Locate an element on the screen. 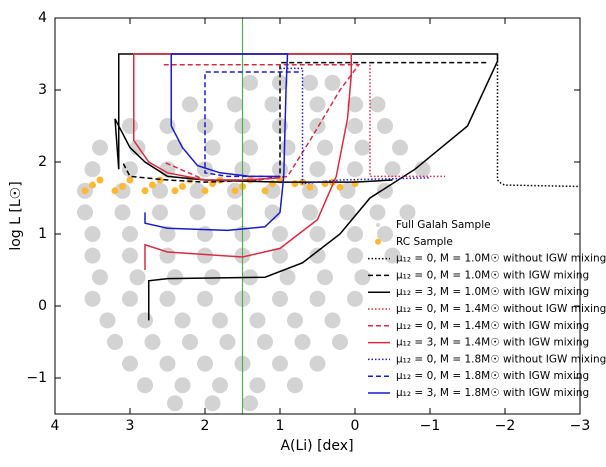 This screenshot has width=606, height=467. legend-label: RC Sample is located at coordinates (424, 242).